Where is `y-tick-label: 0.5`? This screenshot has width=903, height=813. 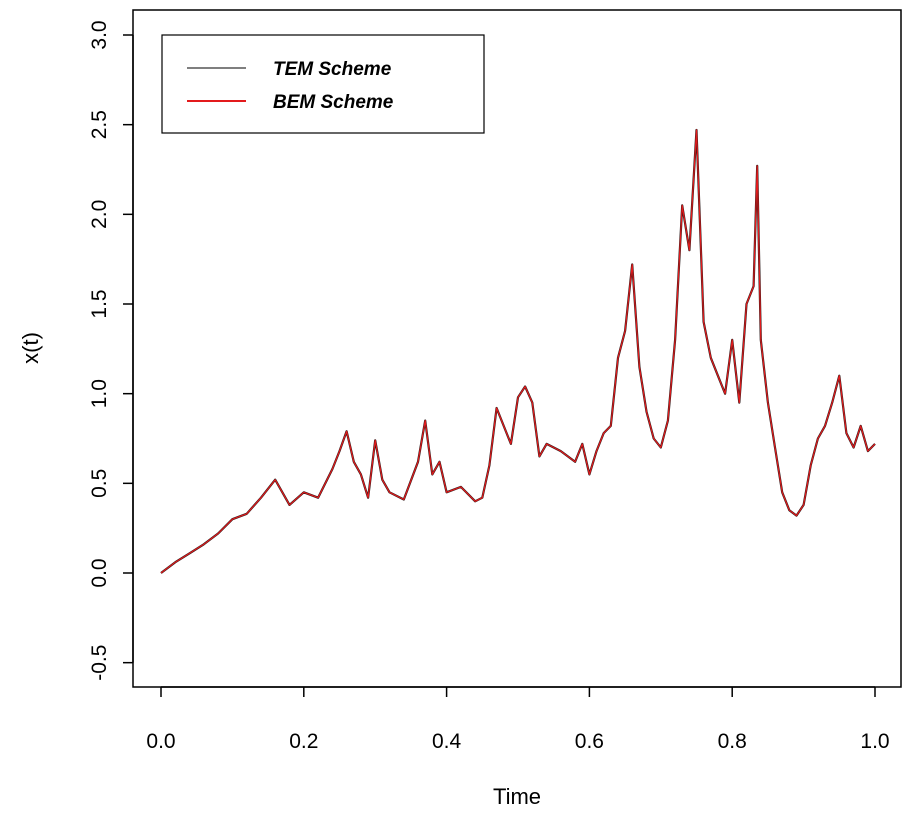
y-tick-label: 0.5 is located at coordinates (99, 483).